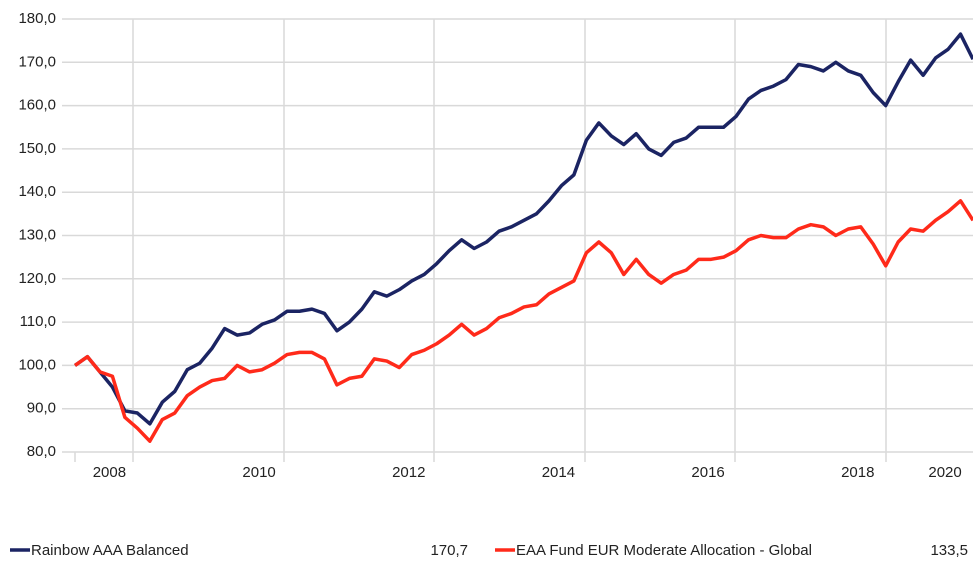 Image resolution: width=973 pixels, height=565 pixels. What do you see at coordinates (41, 408) in the screenshot?
I see `y-tick-label: 90,0` at bounding box center [41, 408].